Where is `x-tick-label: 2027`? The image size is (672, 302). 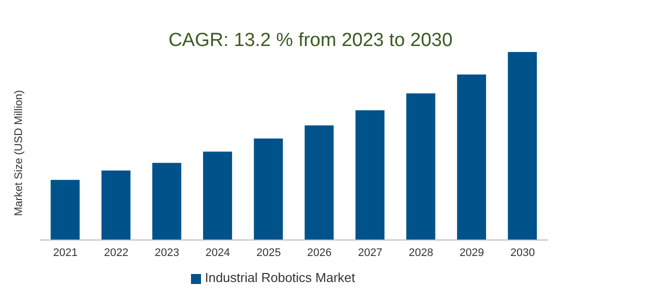 x-tick-label: 2027 is located at coordinates (370, 252).